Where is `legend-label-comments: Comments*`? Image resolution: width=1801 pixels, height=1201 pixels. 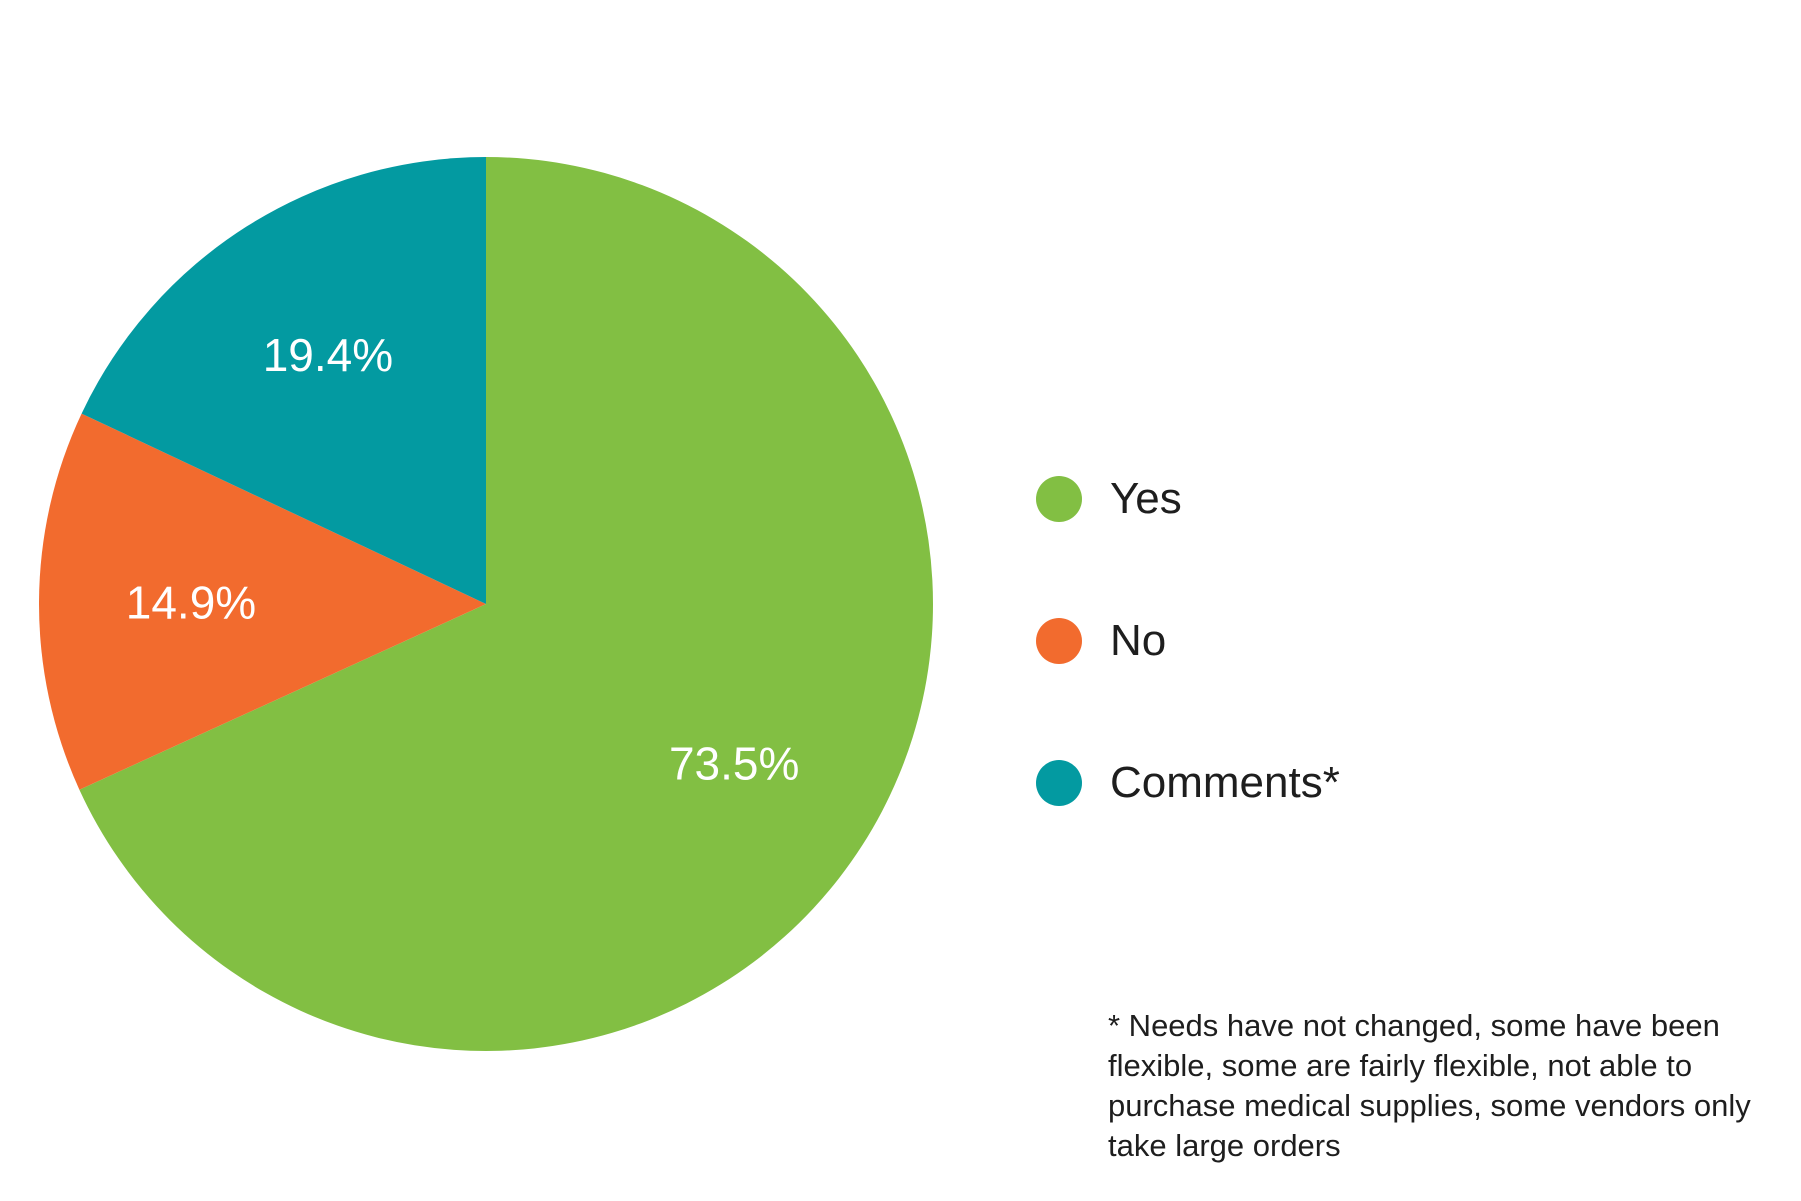
legend-label-comments: Comments* is located at coordinates (1225, 782).